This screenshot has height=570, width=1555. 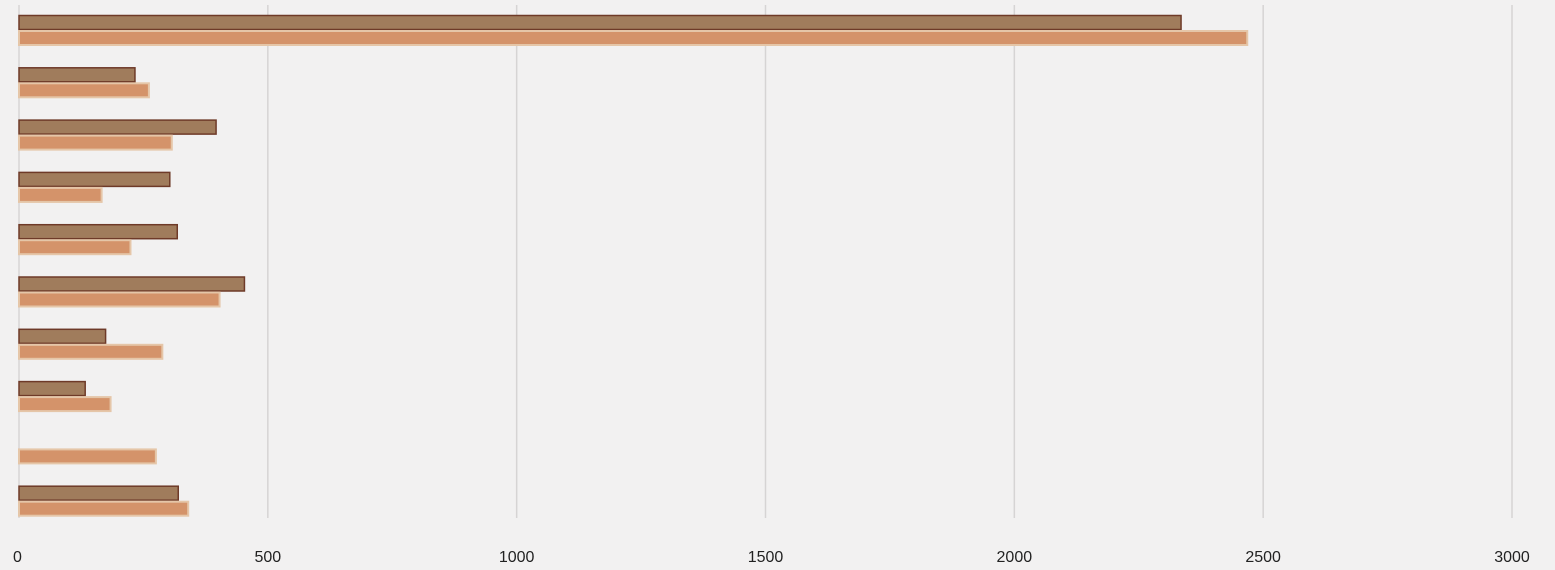 What do you see at coordinates (517, 557) in the screenshot?
I see `x-tick-label: 1000` at bounding box center [517, 557].